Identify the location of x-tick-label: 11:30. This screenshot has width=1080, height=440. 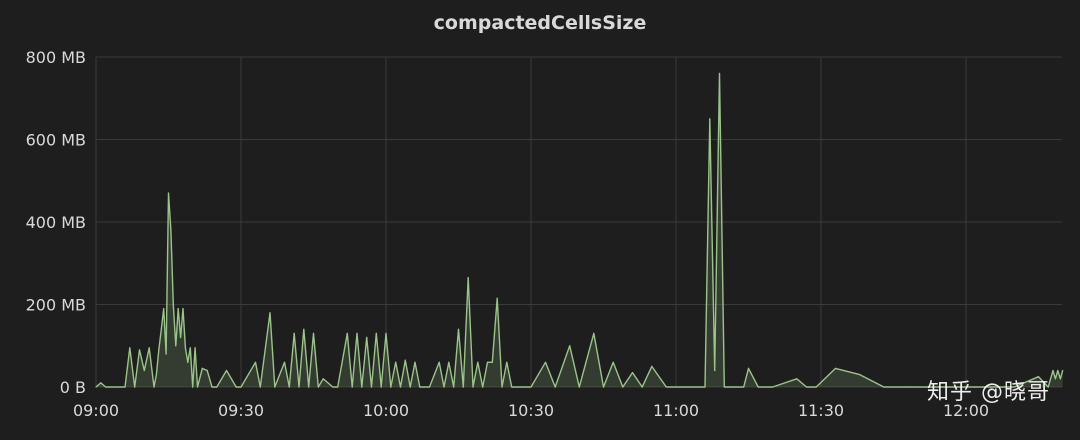
(821, 410).